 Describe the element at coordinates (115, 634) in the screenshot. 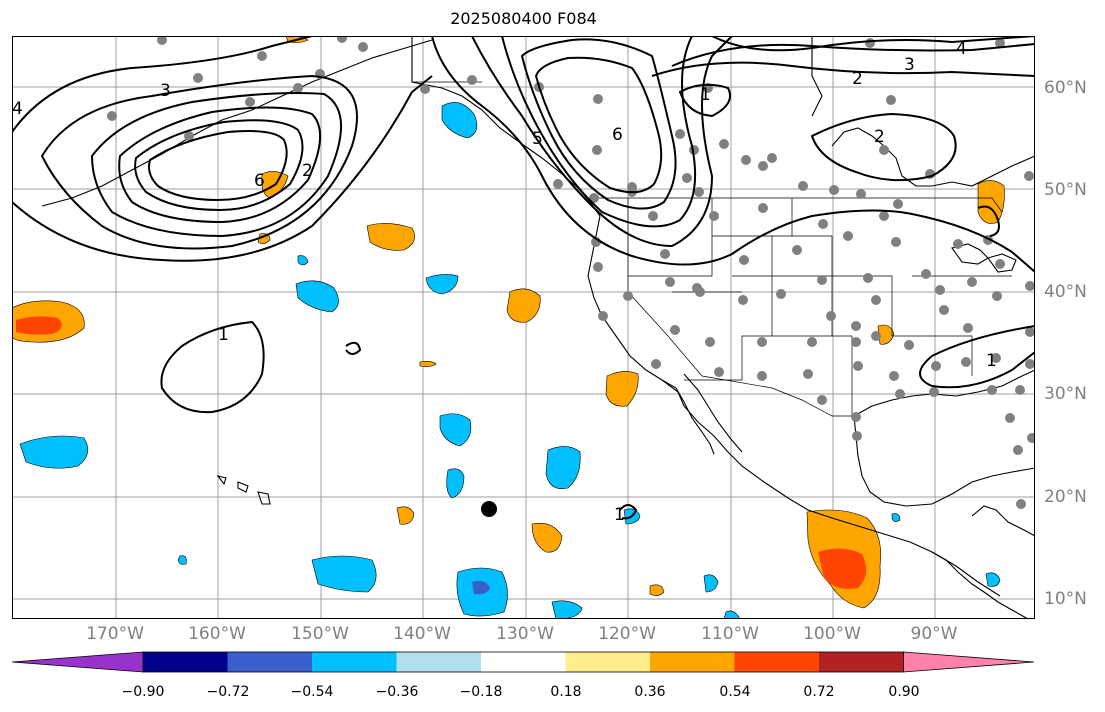

I see `longitude-label: 170°W` at that location.